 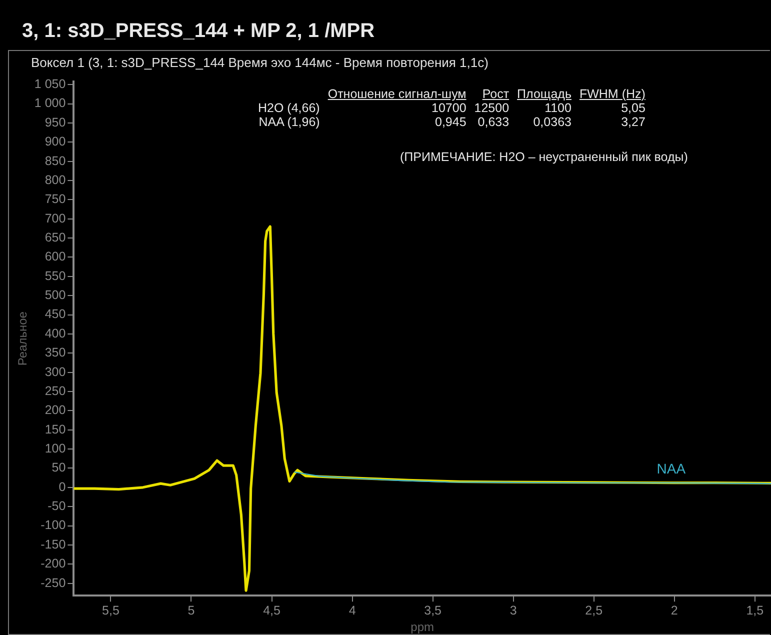 What do you see at coordinates (55, 391) in the screenshot?
I see `y-tick-label: 250` at bounding box center [55, 391].